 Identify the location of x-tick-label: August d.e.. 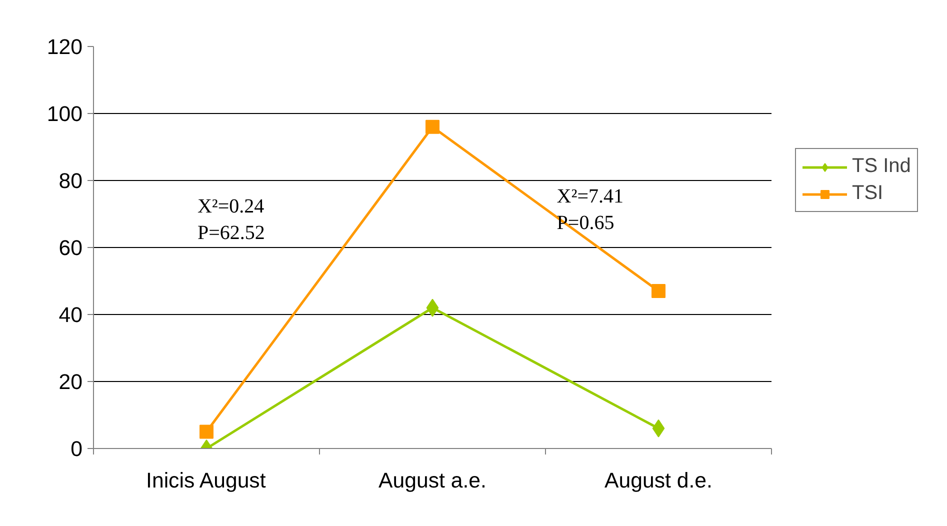
(658, 480).